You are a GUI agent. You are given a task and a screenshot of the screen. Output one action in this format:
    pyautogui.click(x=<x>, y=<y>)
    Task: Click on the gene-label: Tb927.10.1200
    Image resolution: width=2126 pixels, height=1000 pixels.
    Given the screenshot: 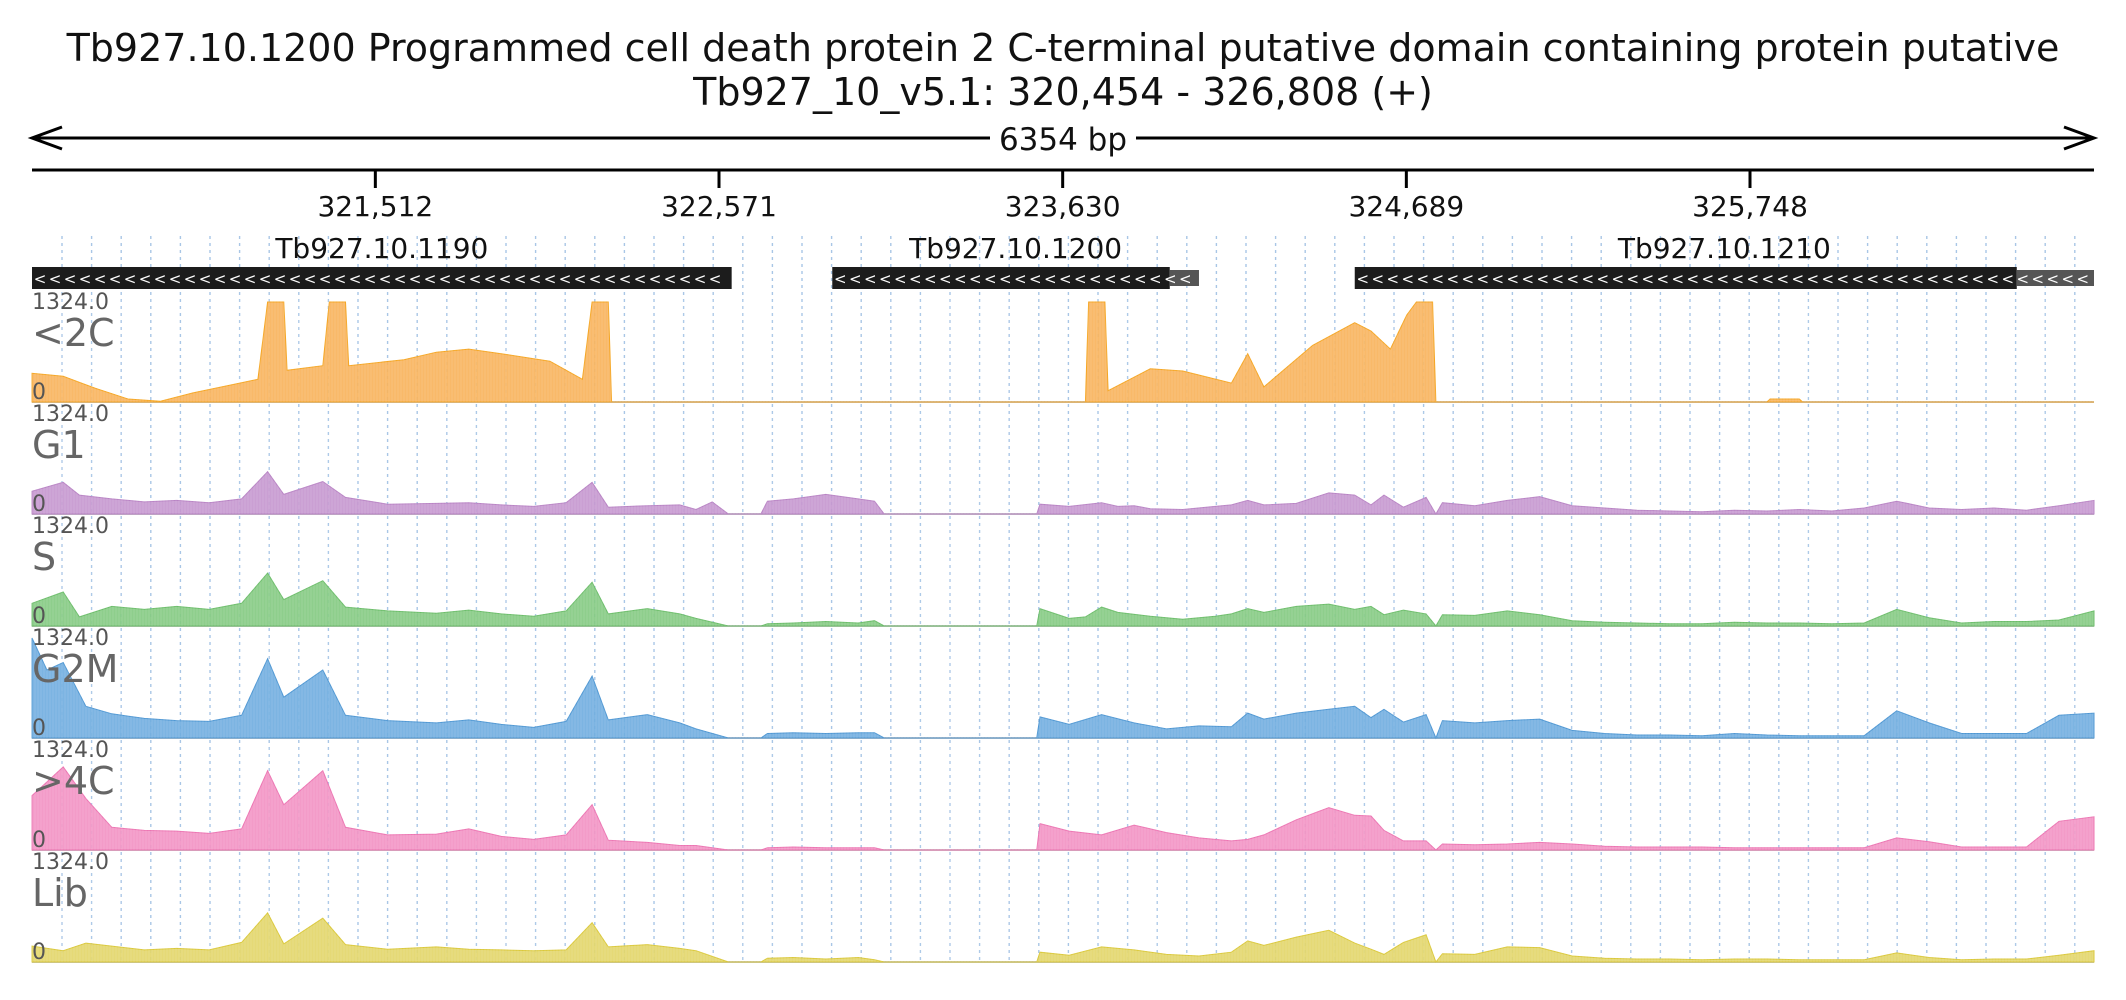 What is the action you would take?
    pyautogui.click(x=1015, y=248)
    